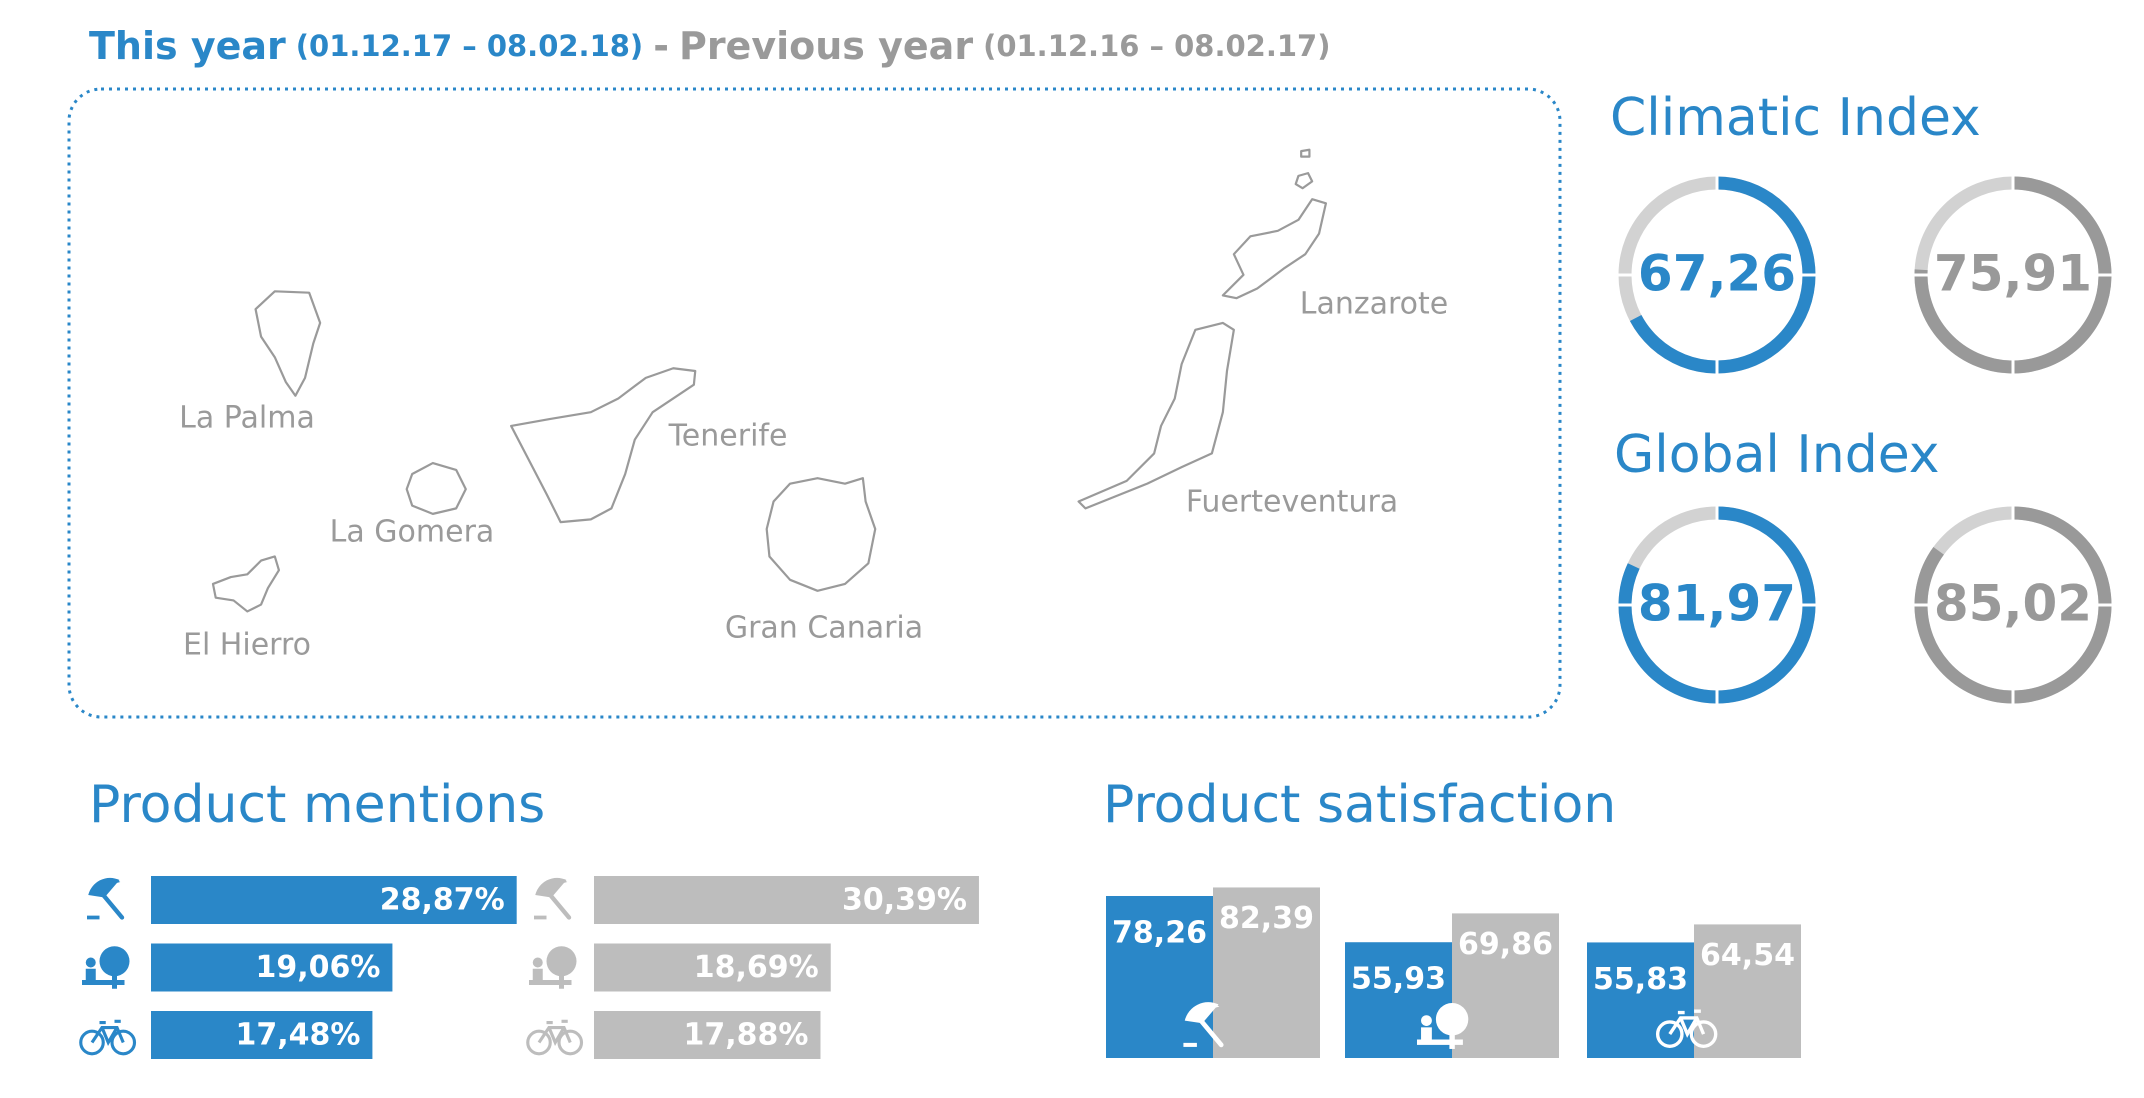 The height and width of the screenshot is (1098, 2144). I want to click on previous-range: (01.12.16 – 08.02.17), so click(1156, 46).